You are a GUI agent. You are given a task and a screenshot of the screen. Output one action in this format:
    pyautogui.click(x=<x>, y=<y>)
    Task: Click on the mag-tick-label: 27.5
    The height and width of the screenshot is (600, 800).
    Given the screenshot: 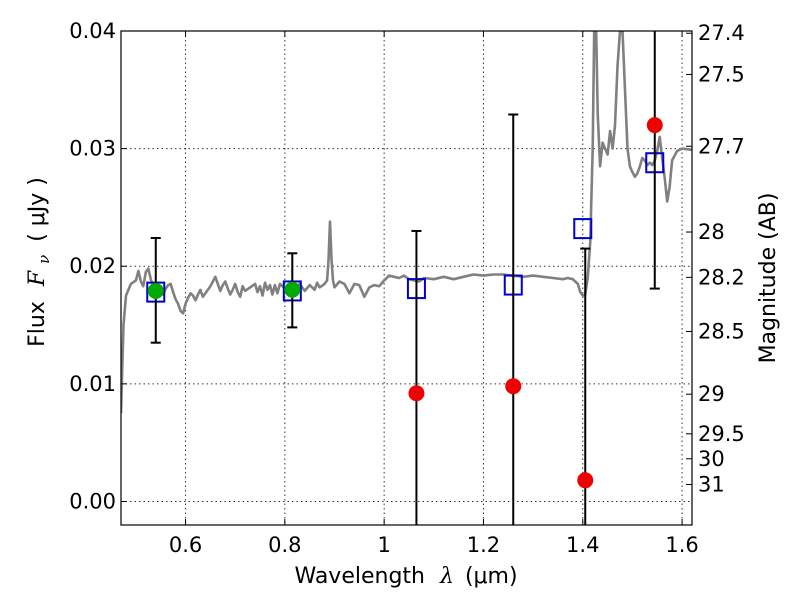 What is the action you would take?
    pyautogui.click(x=721, y=74)
    